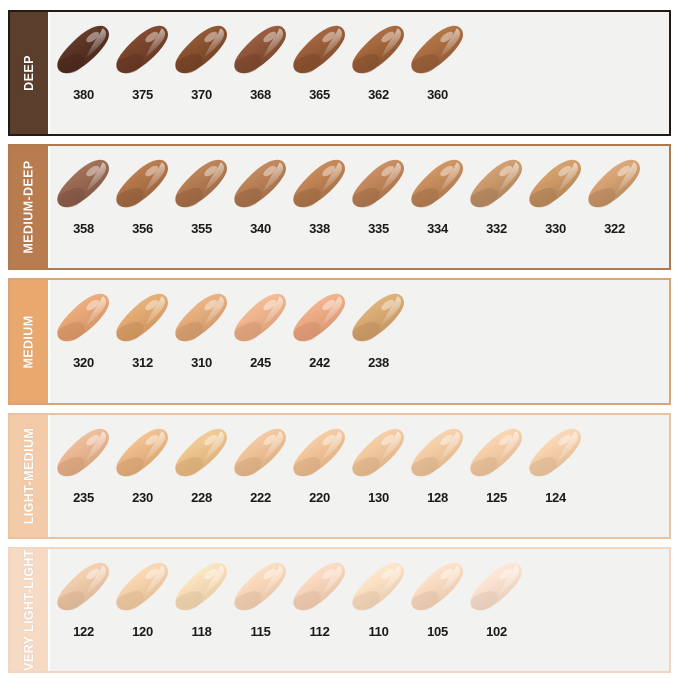 Image resolution: width=679 pixels, height=679 pixels. Describe the element at coordinates (142, 631) in the screenshot. I see `shade-code-label: 120` at that location.